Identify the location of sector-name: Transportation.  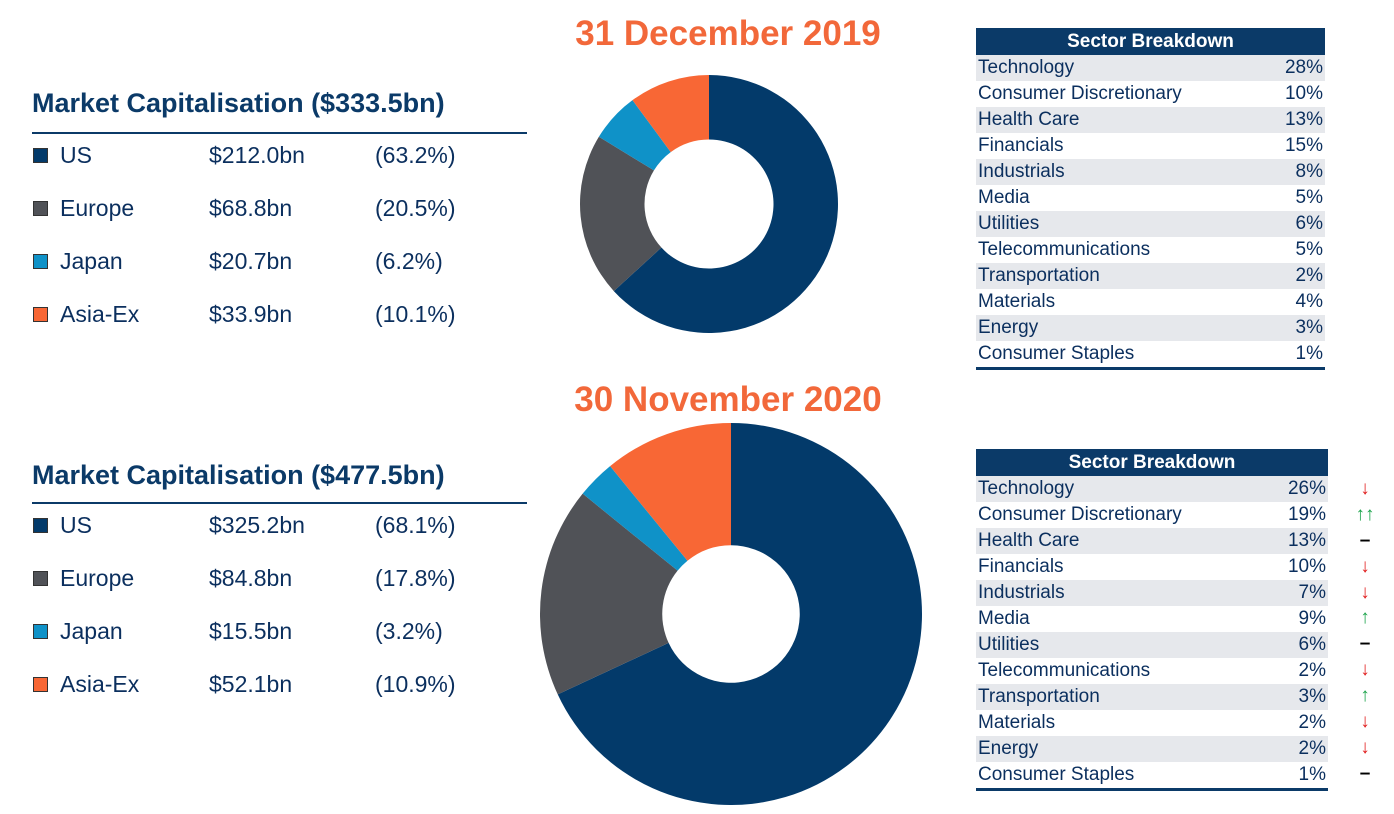
(1121, 276).